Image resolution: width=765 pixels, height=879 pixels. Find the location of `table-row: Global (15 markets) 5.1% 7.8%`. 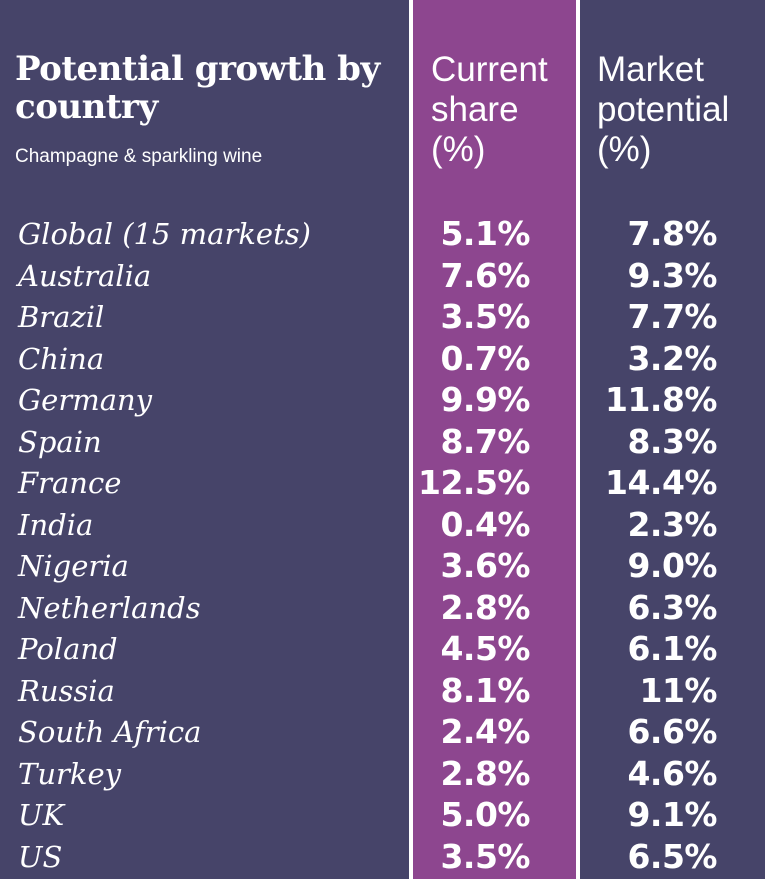

table-row: Global (15 markets) 5.1% 7.8% is located at coordinates (382, 235).